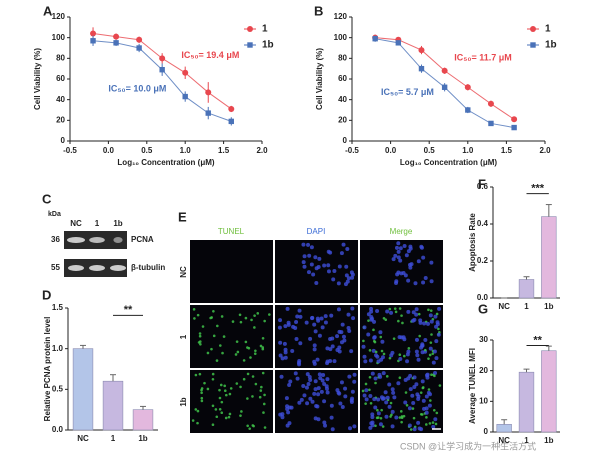  Describe the element at coordinates (231, 231) in the screenshot. I see `column-label: TUNEL` at that location.